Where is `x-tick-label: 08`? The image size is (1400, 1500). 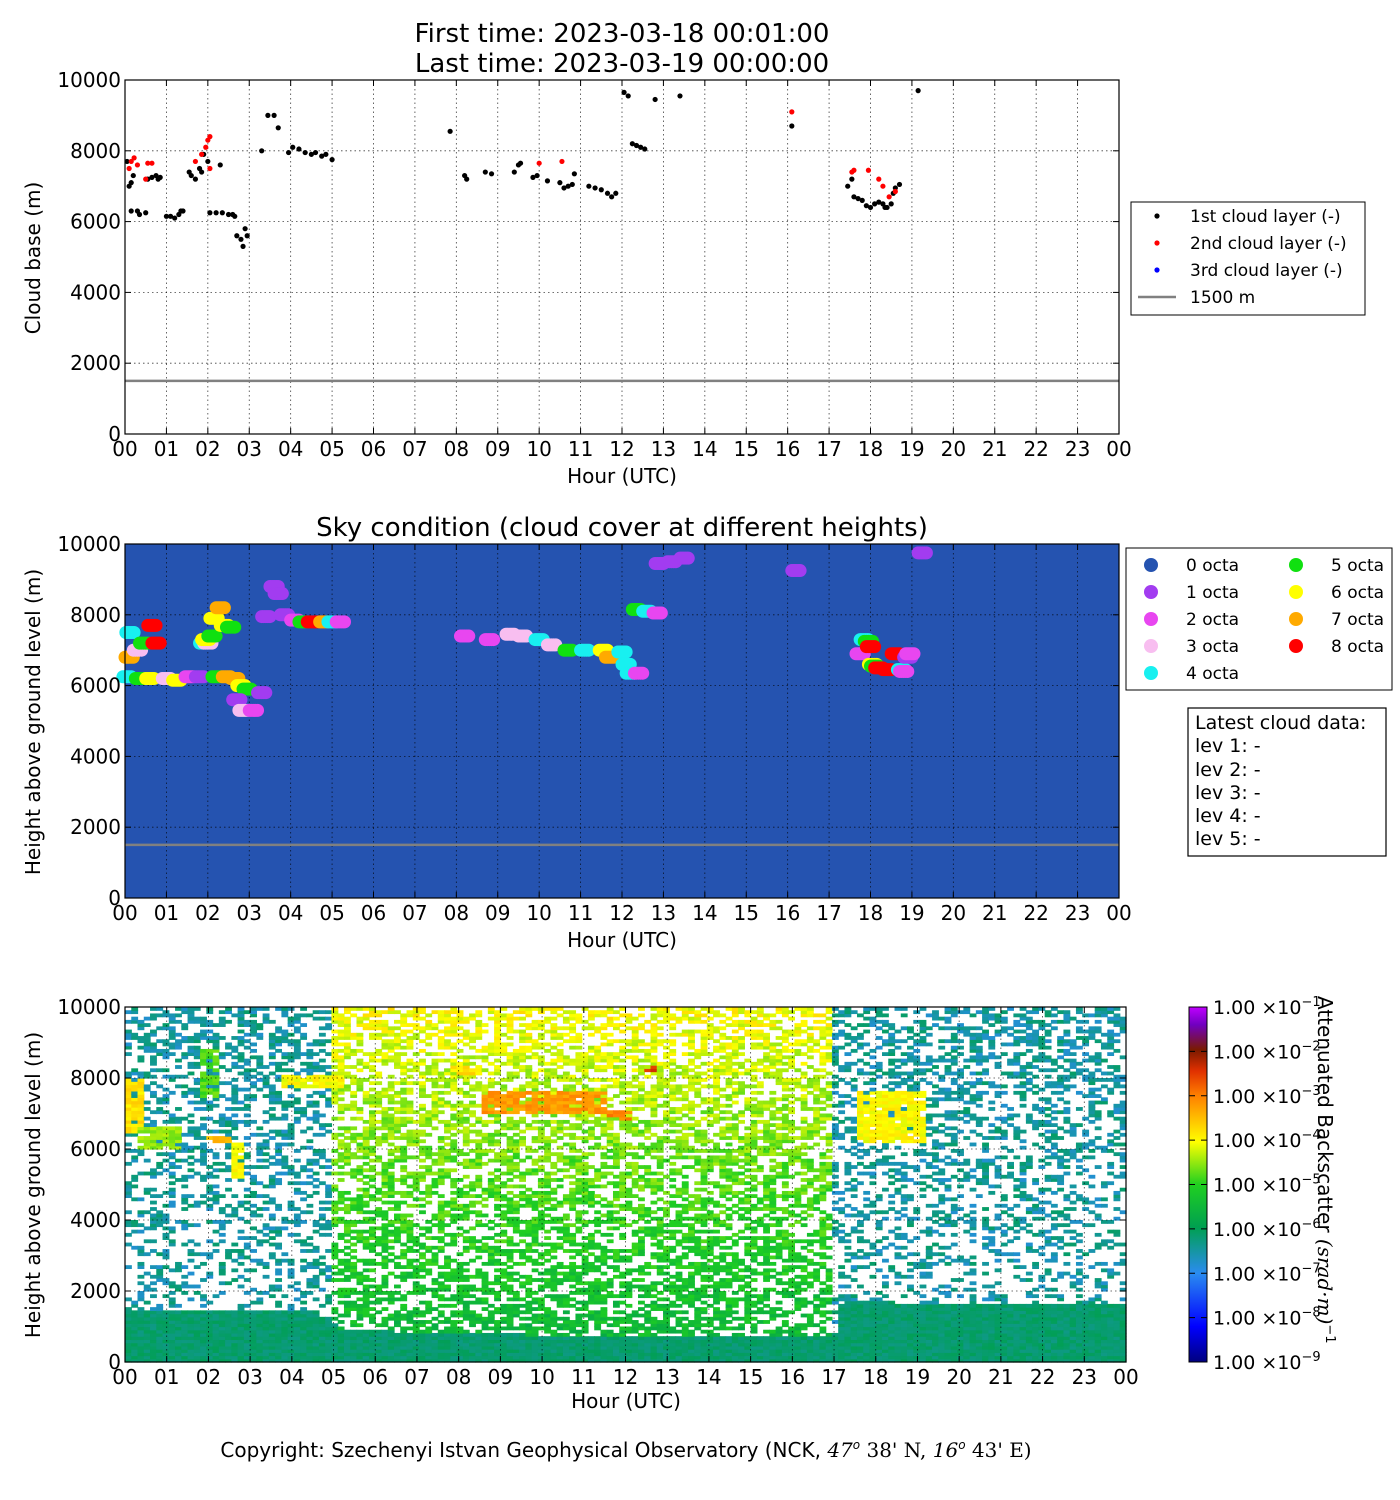
x-tick-label: 08 is located at coordinates (456, 913).